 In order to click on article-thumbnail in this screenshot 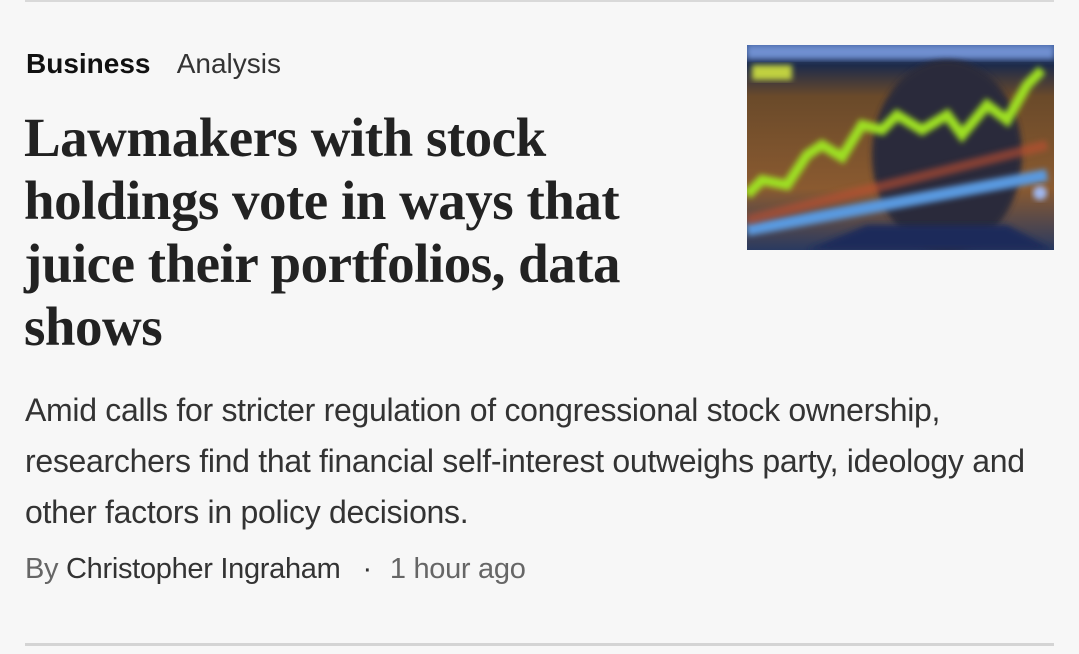, I will do `click(900, 147)`.